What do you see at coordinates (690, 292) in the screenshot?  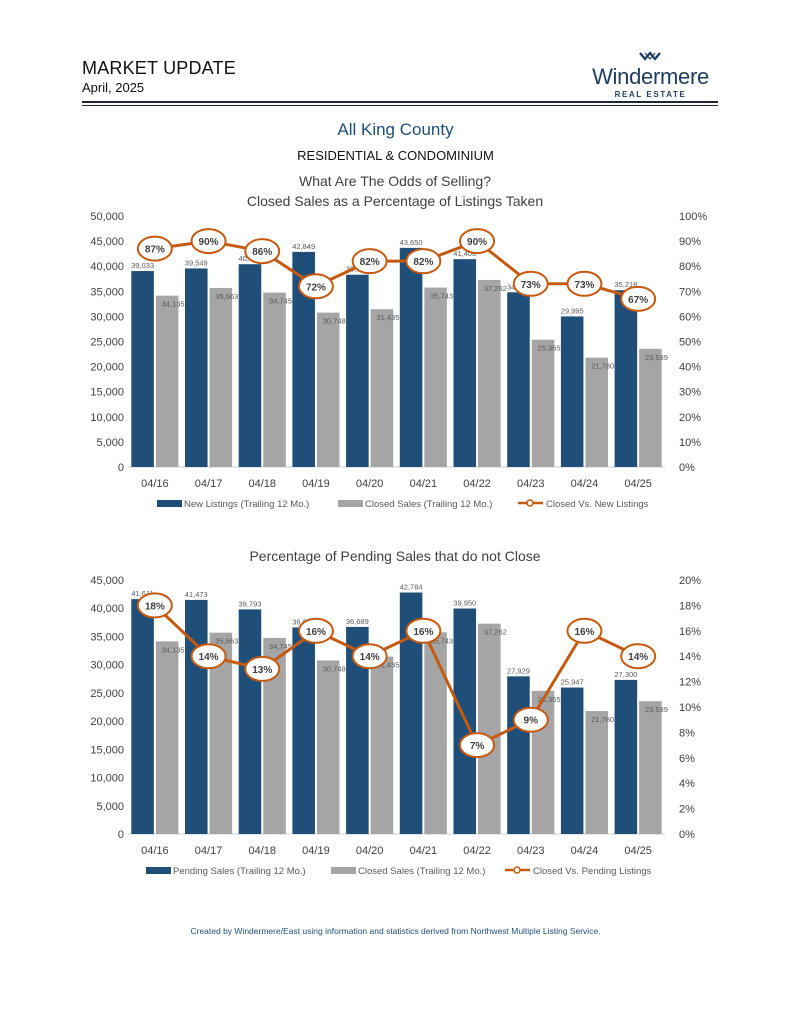 I see `y2-tick-label: 70%` at bounding box center [690, 292].